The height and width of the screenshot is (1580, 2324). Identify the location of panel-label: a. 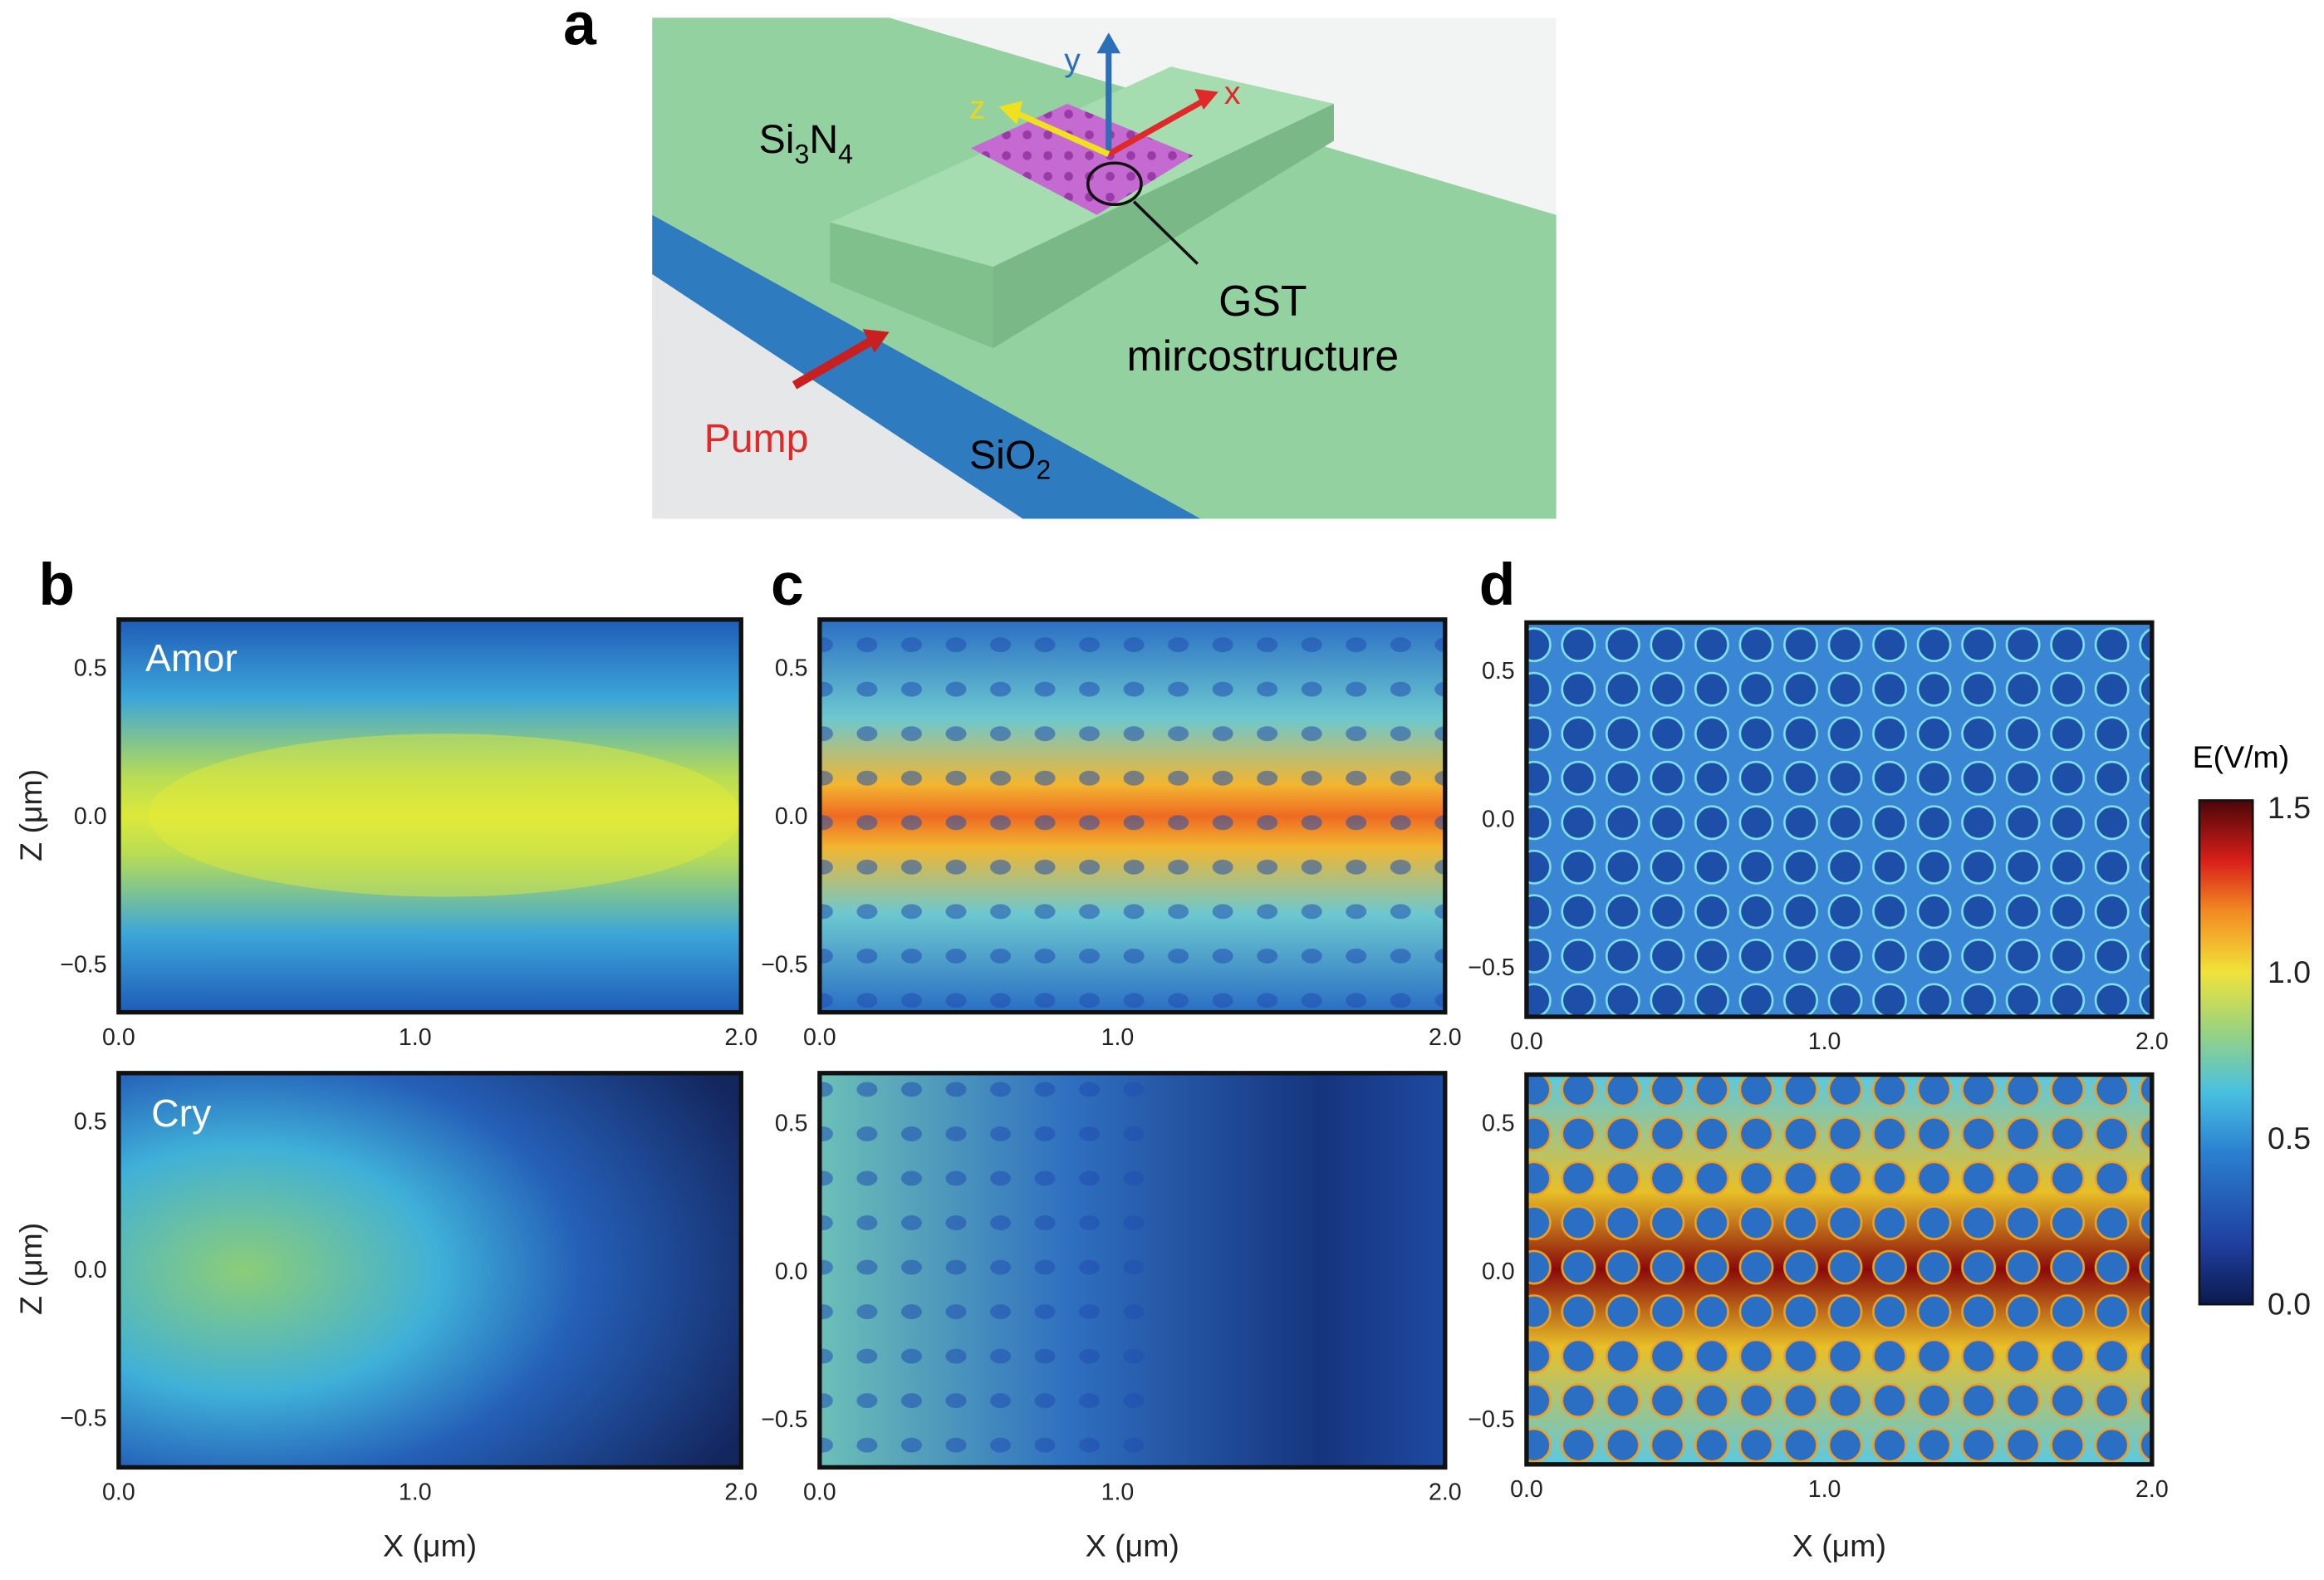
(580, 29).